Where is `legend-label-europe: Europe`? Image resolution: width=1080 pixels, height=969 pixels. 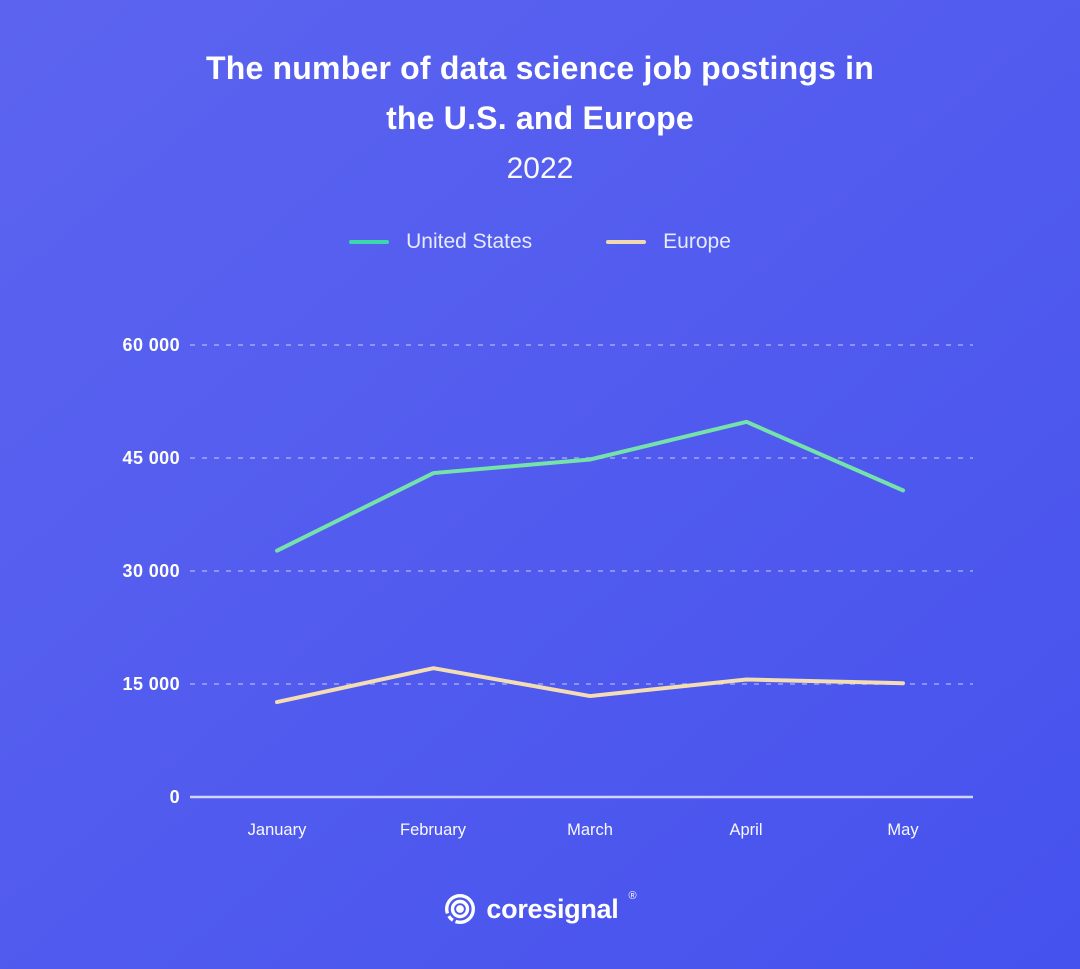 legend-label-europe: Europe is located at coordinates (697, 241).